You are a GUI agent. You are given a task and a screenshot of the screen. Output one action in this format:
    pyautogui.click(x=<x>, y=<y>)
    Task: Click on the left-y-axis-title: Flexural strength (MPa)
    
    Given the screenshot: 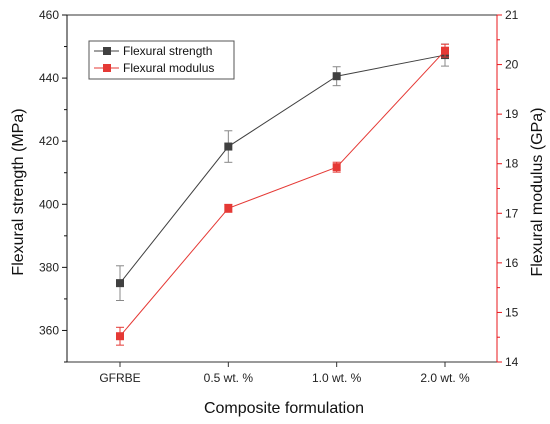 What is the action you would take?
    pyautogui.click(x=18, y=191)
    